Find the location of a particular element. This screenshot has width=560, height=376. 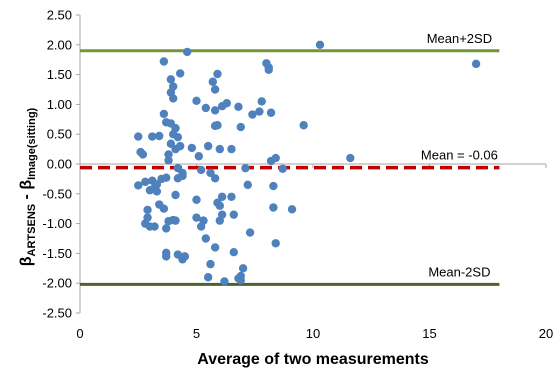

y-tick-label: -0.50 is located at coordinates (57, 193).